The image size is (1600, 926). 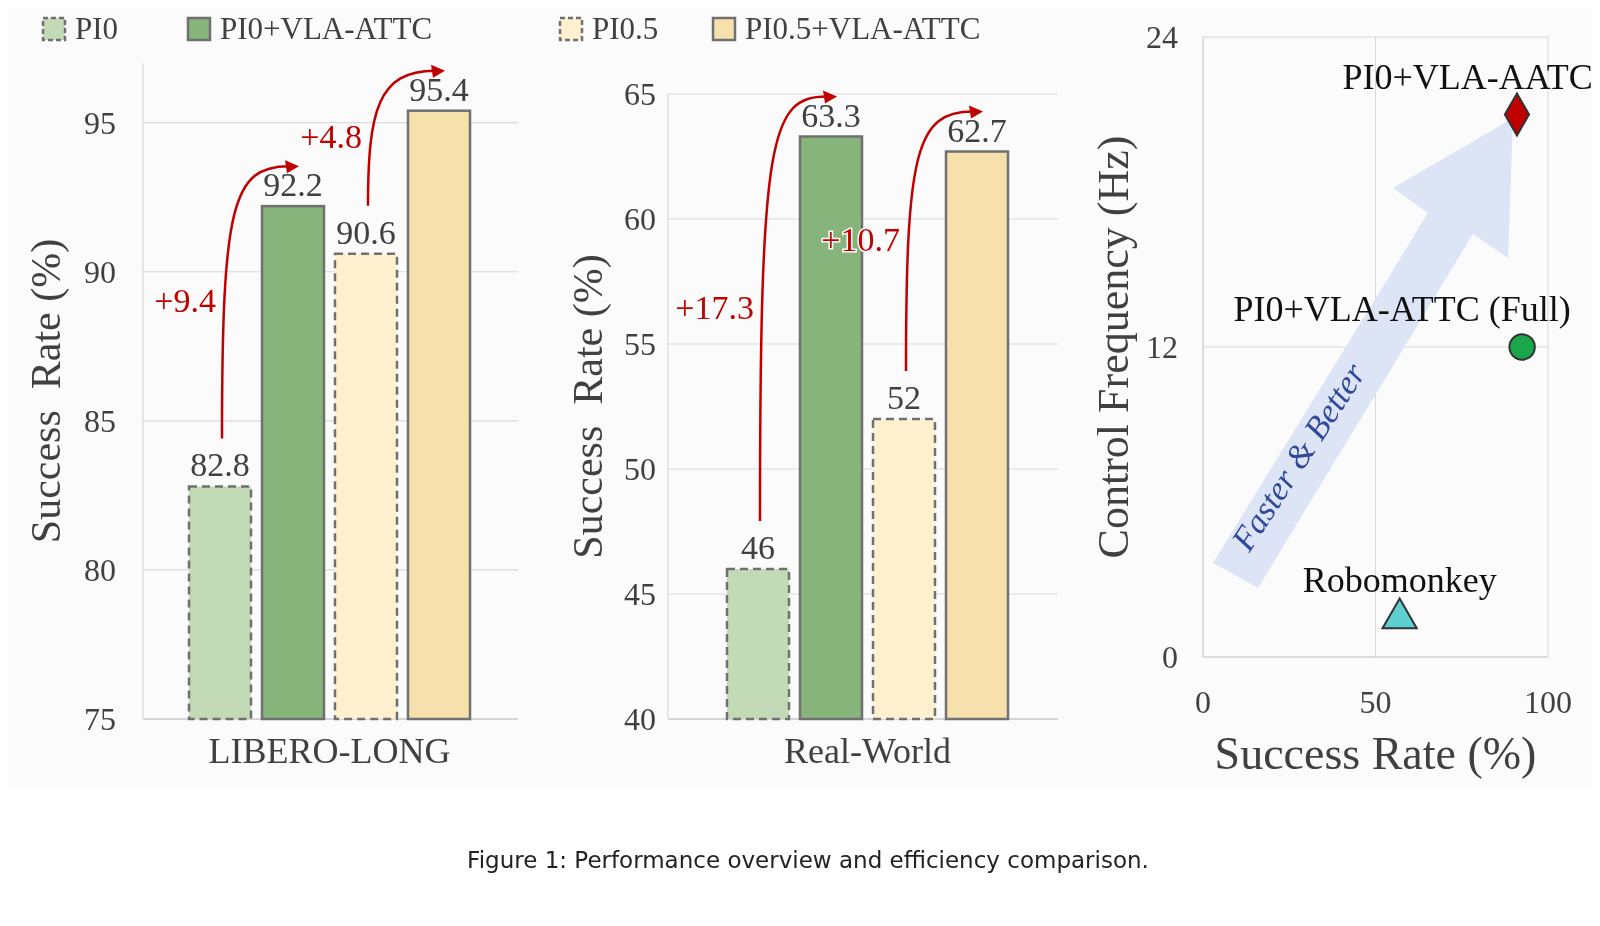 What do you see at coordinates (1203, 702) in the screenshot?
I see `x-tick-label: 0` at bounding box center [1203, 702].